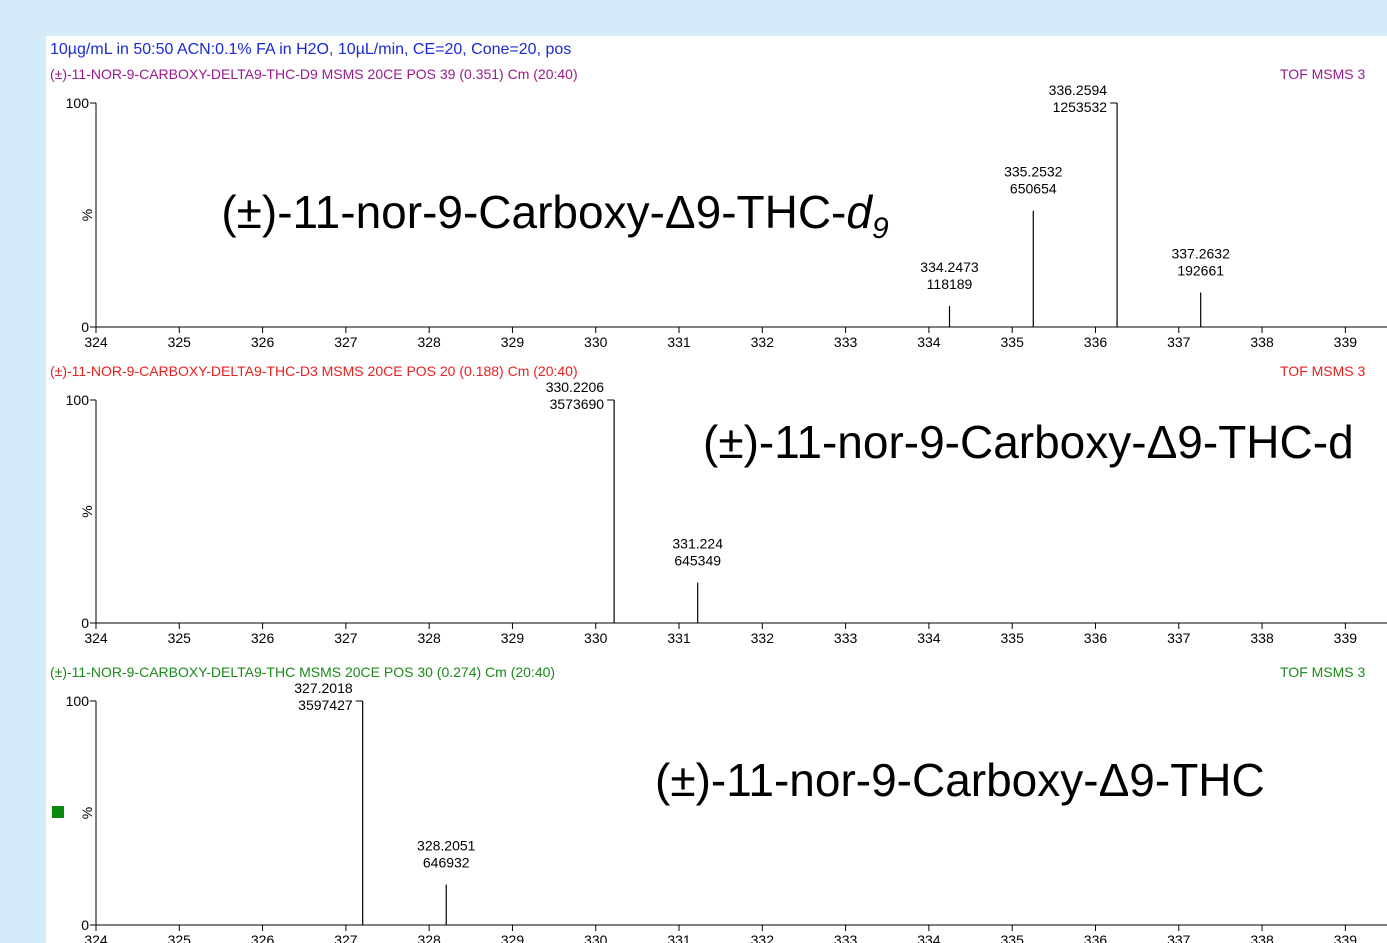  I want to click on annotation-text: (±)-11-nor-9-Carboxy-Δ9-THC-d, so click(1028, 442).